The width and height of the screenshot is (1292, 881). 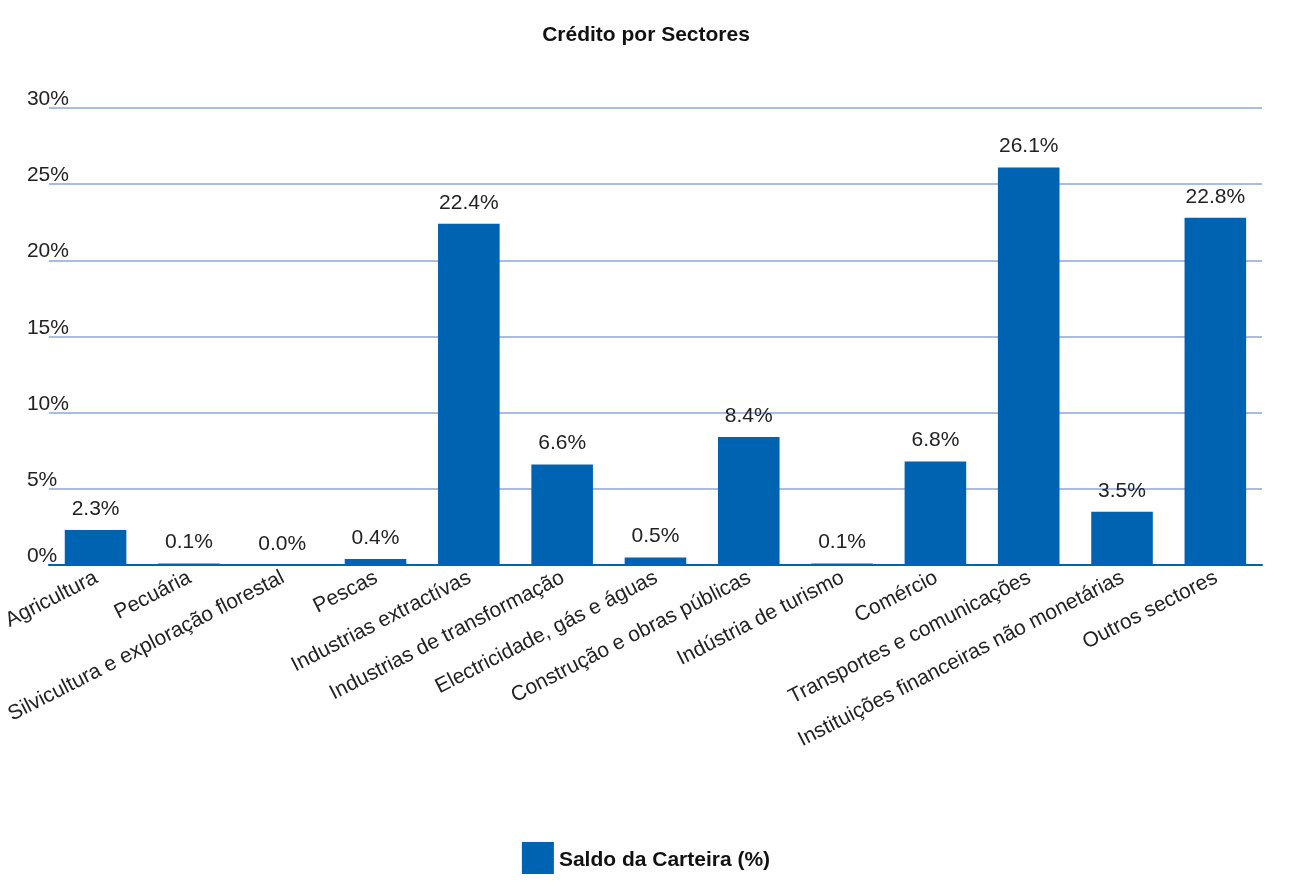 I want to click on data-label: 6.8%, so click(x=935, y=439).